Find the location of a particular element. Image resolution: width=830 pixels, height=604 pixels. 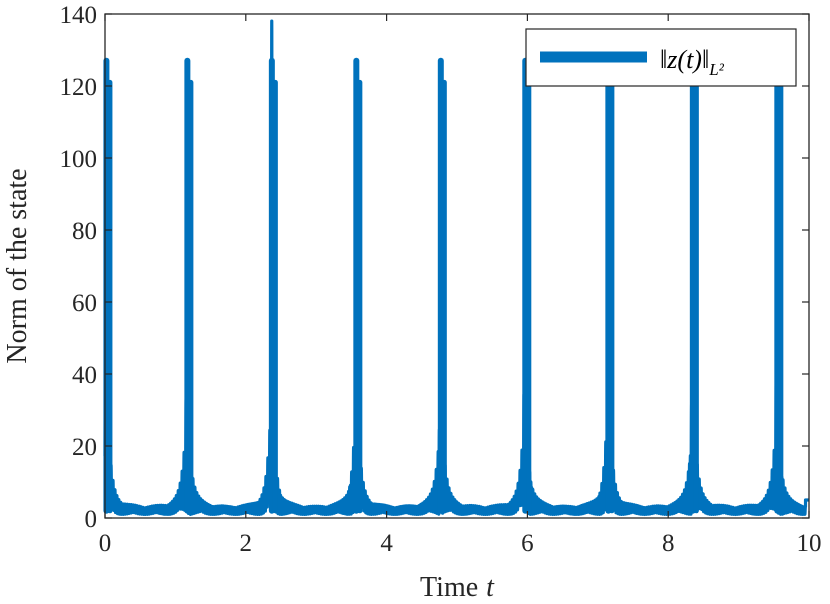

x-tick-label: 10 is located at coordinates (809, 543).